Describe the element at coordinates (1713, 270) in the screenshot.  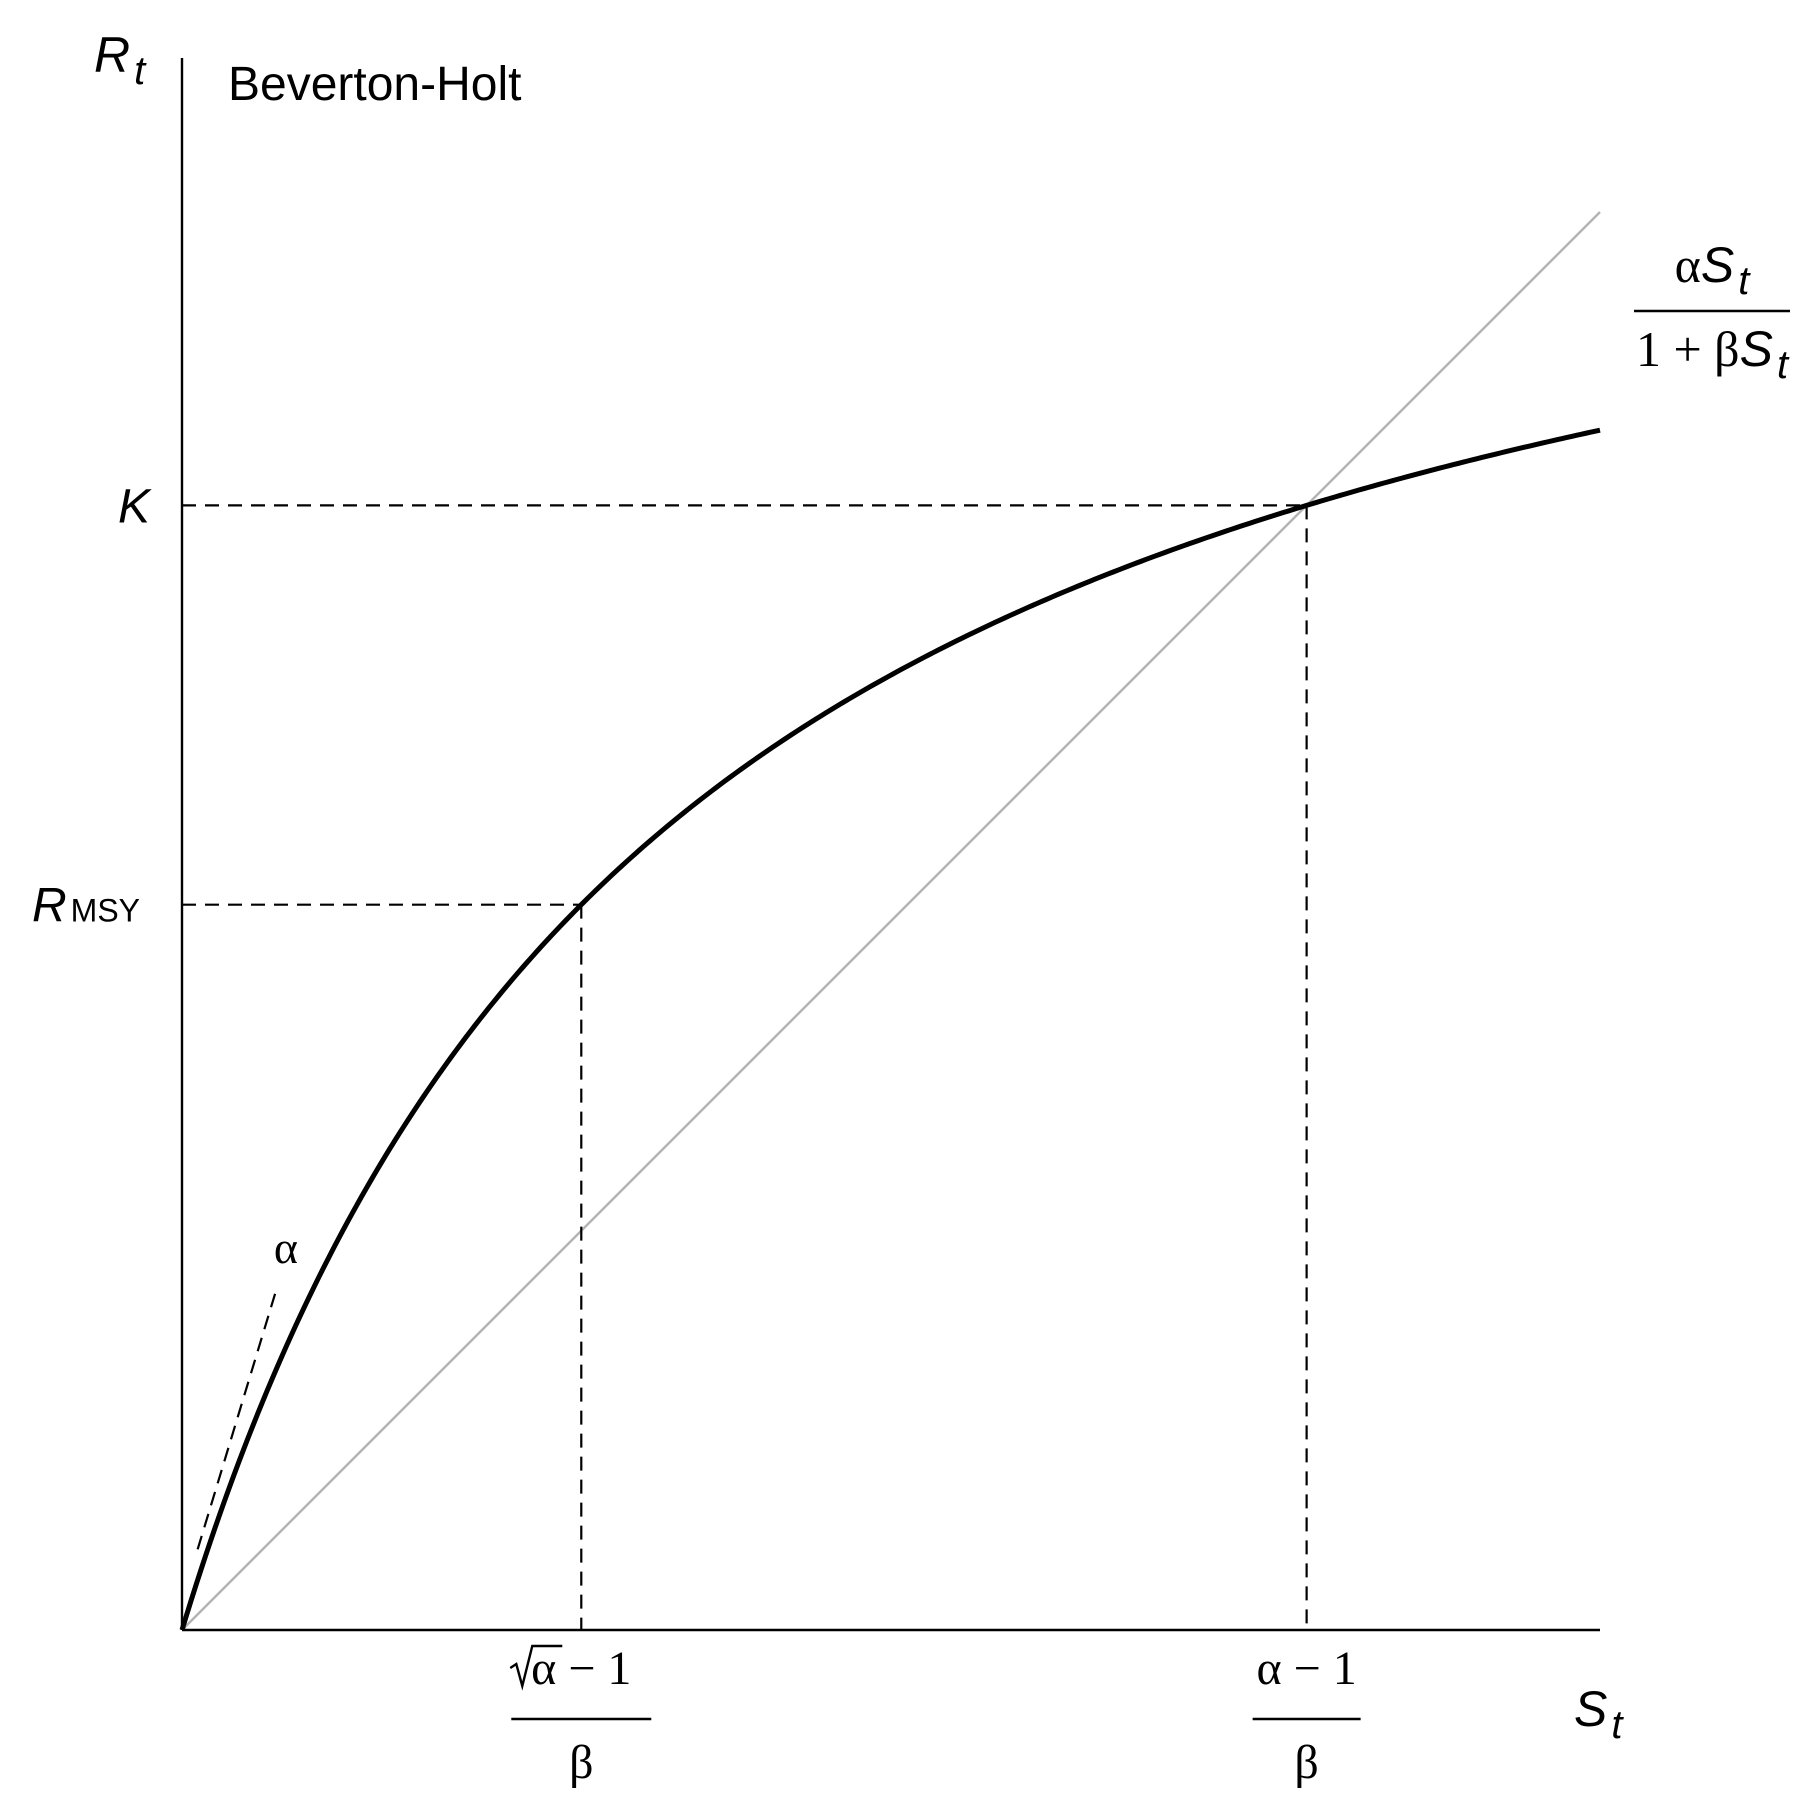
I see `formula-numerator: αS t` at that location.